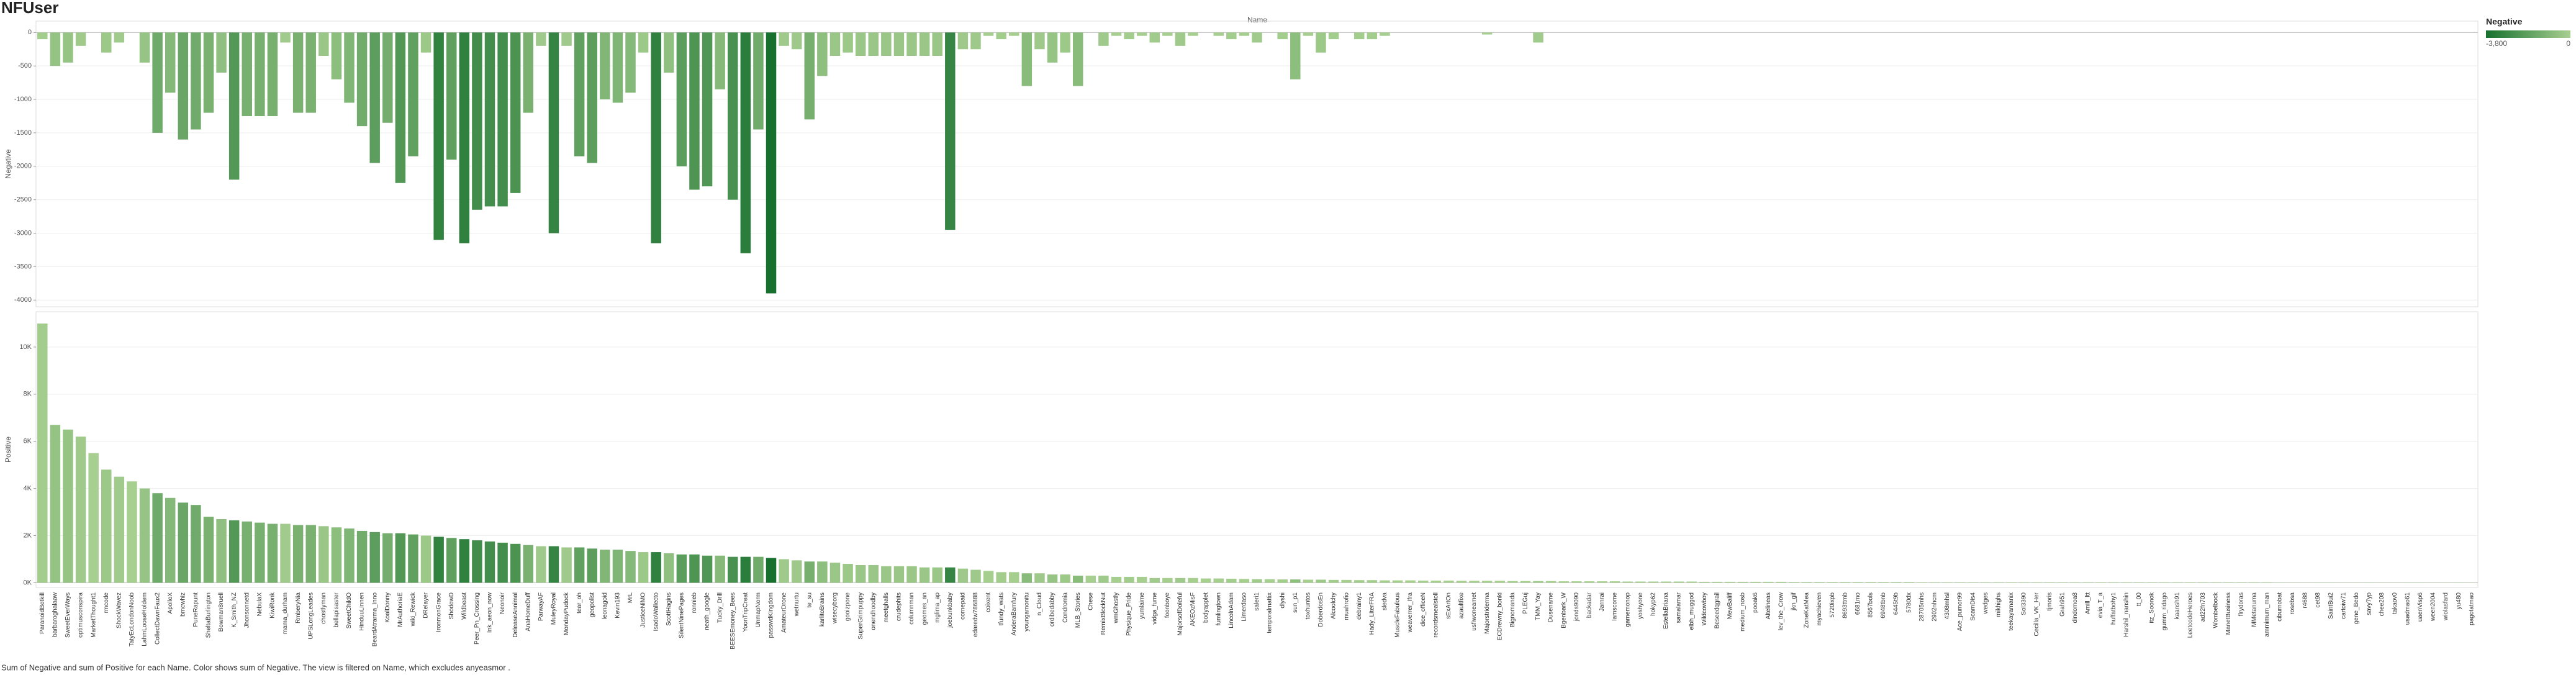 Image resolution: width=2576 pixels, height=675 pixels. What do you see at coordinates (42, 613) in the screenshot?
I see `x-tick-label: ParanoidBotkill` at bounding box center [42, 613].